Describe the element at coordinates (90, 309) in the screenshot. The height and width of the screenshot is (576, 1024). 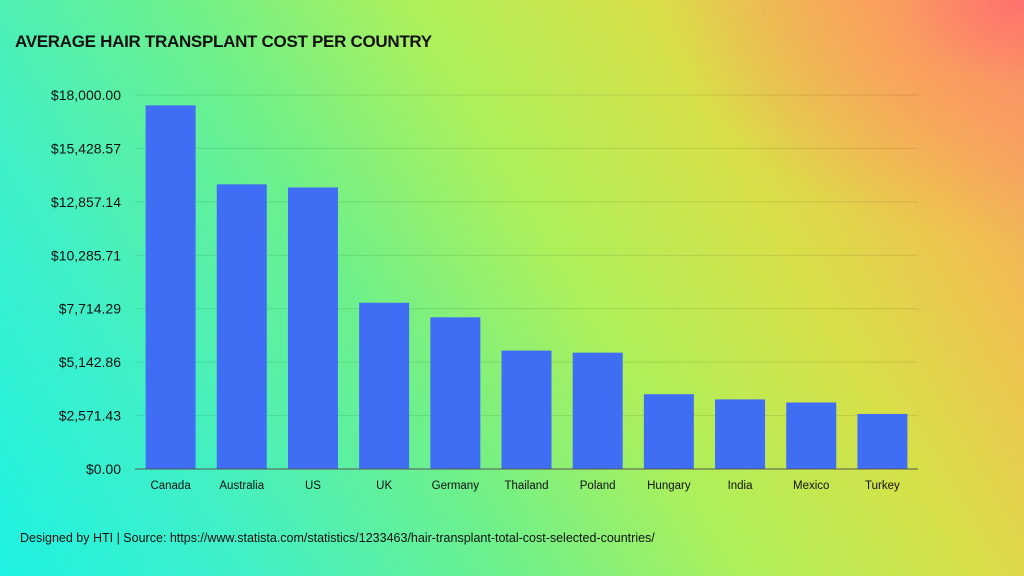
I see `y-tick-label: $7,714.29` at that location.